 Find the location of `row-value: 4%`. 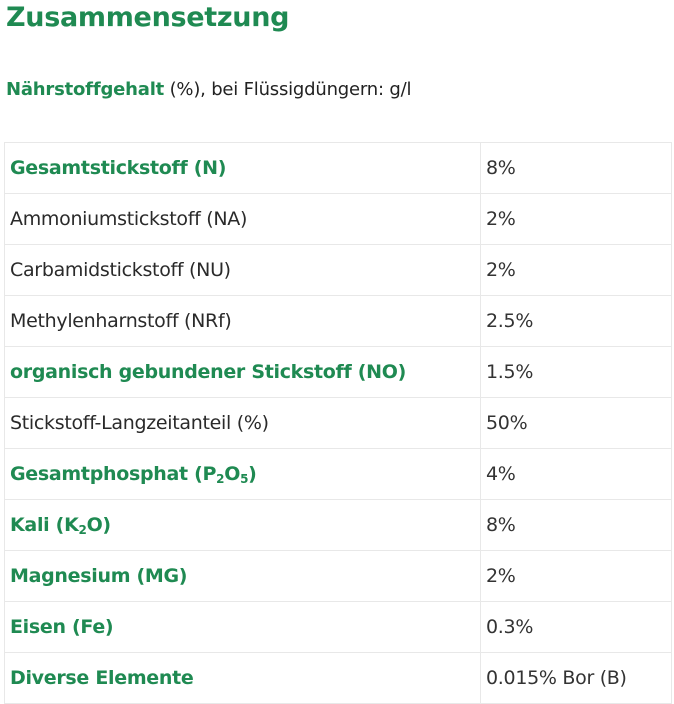

row-value: 4% is located at coordinates (576, 474).